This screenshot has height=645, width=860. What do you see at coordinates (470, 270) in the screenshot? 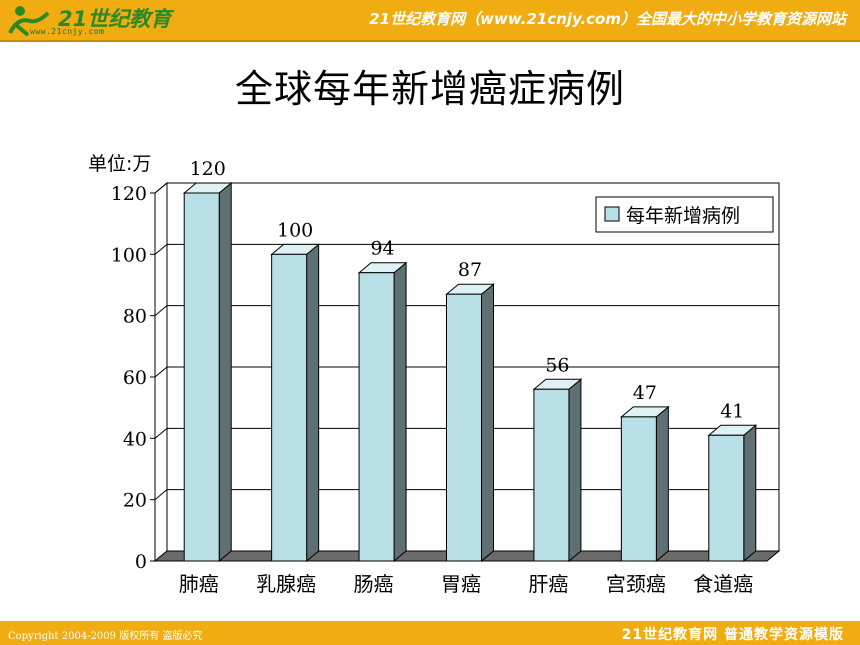
I see `data-label: 87` at bounding box center [470, 270].